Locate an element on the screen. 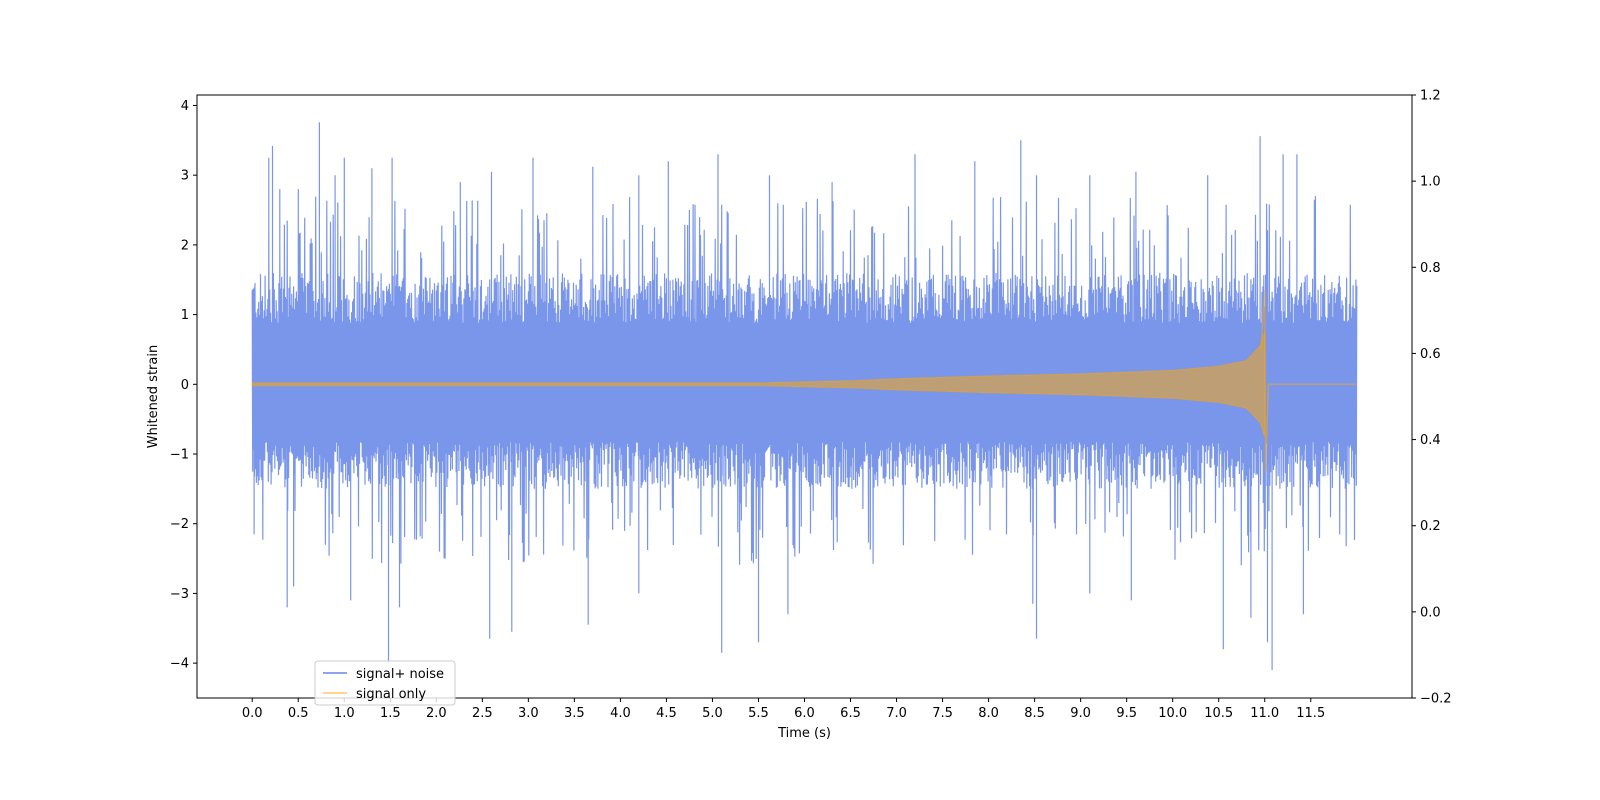  legend-box is located at coordinates (385, 683).